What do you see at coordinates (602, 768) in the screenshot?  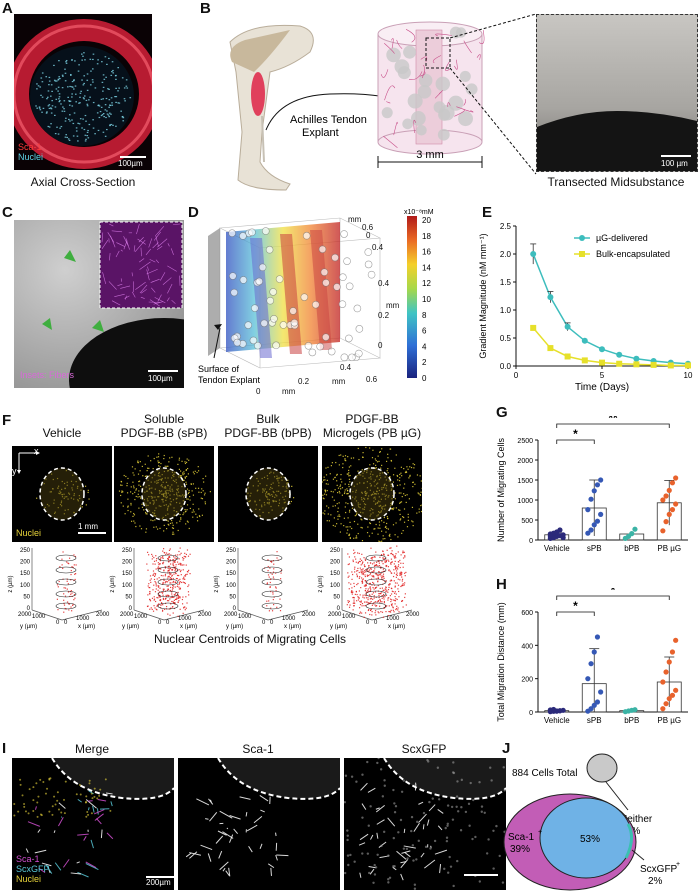 I see `venn-neither-circle` at bounding box center [602, 768].